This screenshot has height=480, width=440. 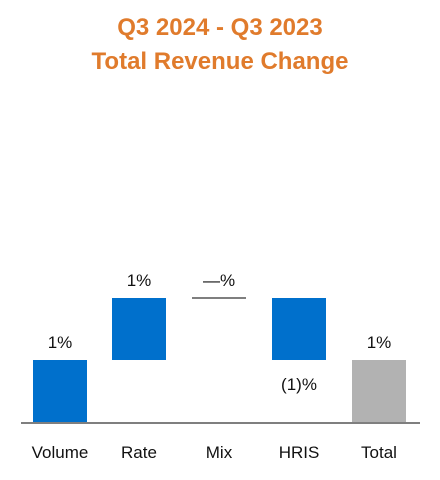 I want to click on x-tick-label-hris: HRIS, so click(x=299, y=452).